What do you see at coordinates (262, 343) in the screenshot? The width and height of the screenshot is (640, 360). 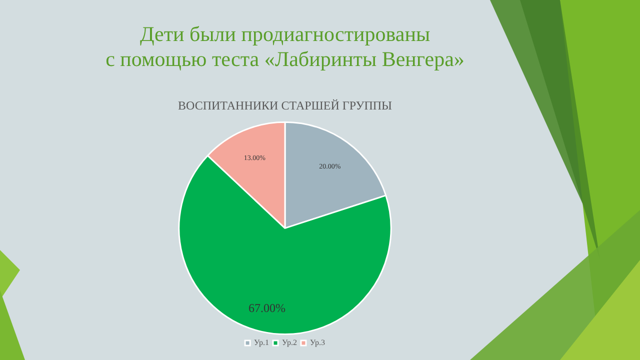 I see `legend-label: Ур.1` at bounding box center [262, 343].